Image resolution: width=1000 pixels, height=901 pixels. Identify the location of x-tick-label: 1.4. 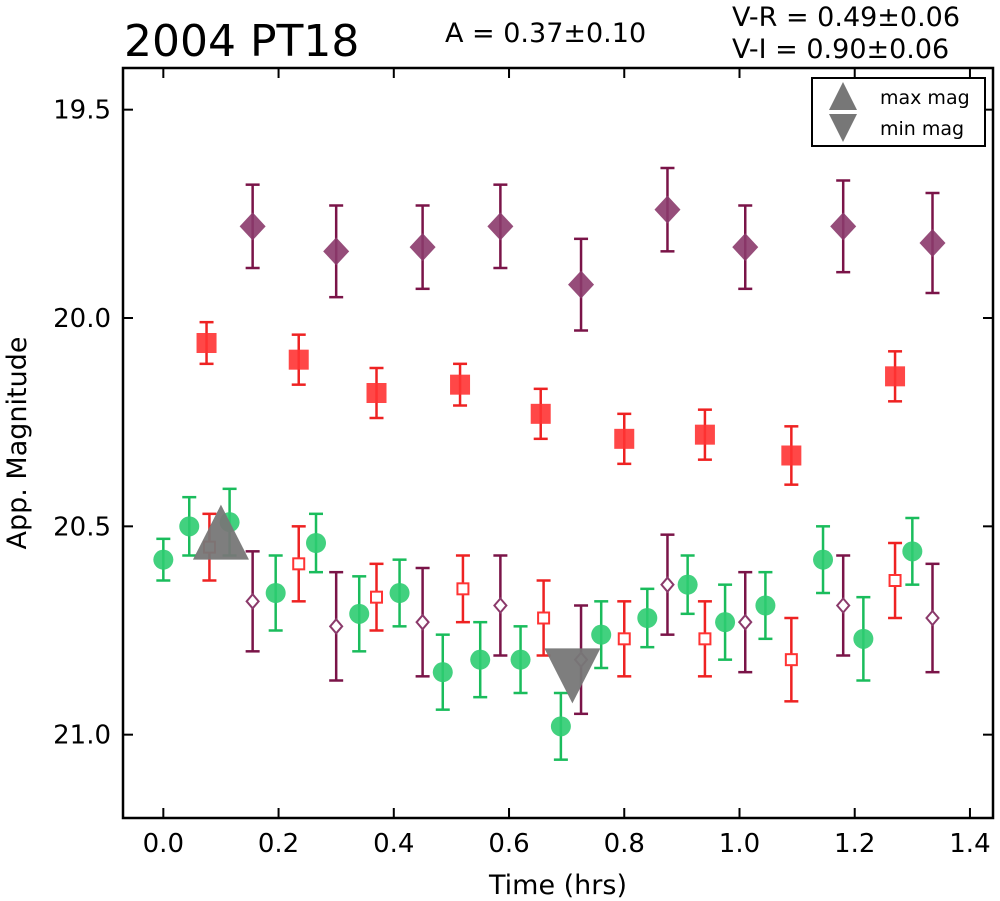
(969, 844).